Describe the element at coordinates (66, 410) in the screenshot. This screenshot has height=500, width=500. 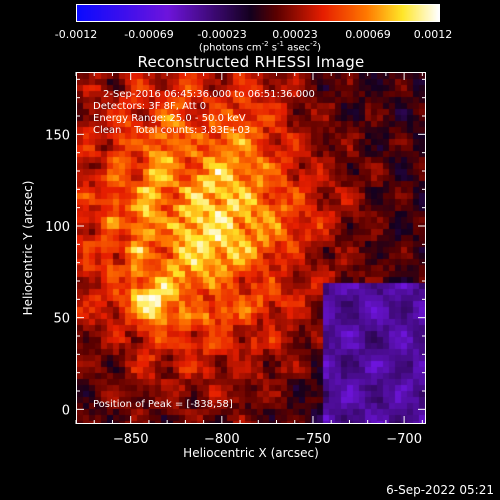
I see `y-tick-label: 0` at that location.